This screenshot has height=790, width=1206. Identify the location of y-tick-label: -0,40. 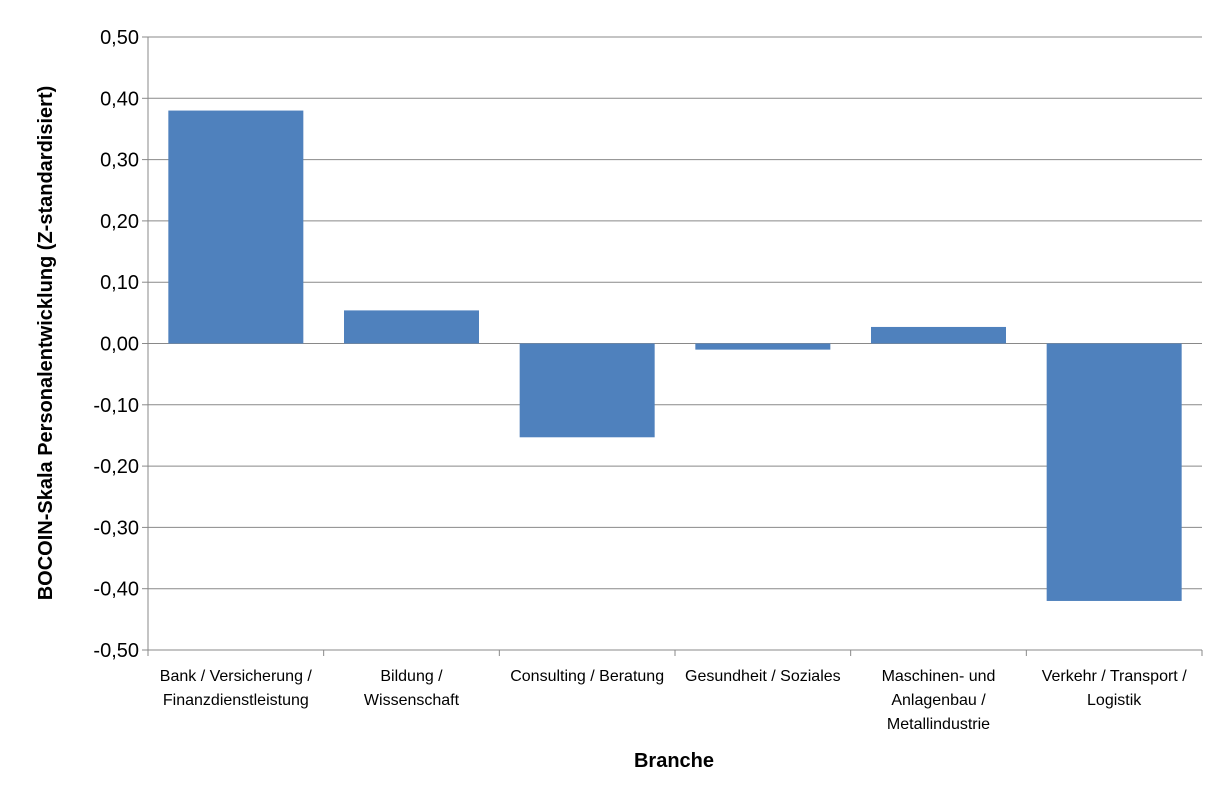
(116, 590).